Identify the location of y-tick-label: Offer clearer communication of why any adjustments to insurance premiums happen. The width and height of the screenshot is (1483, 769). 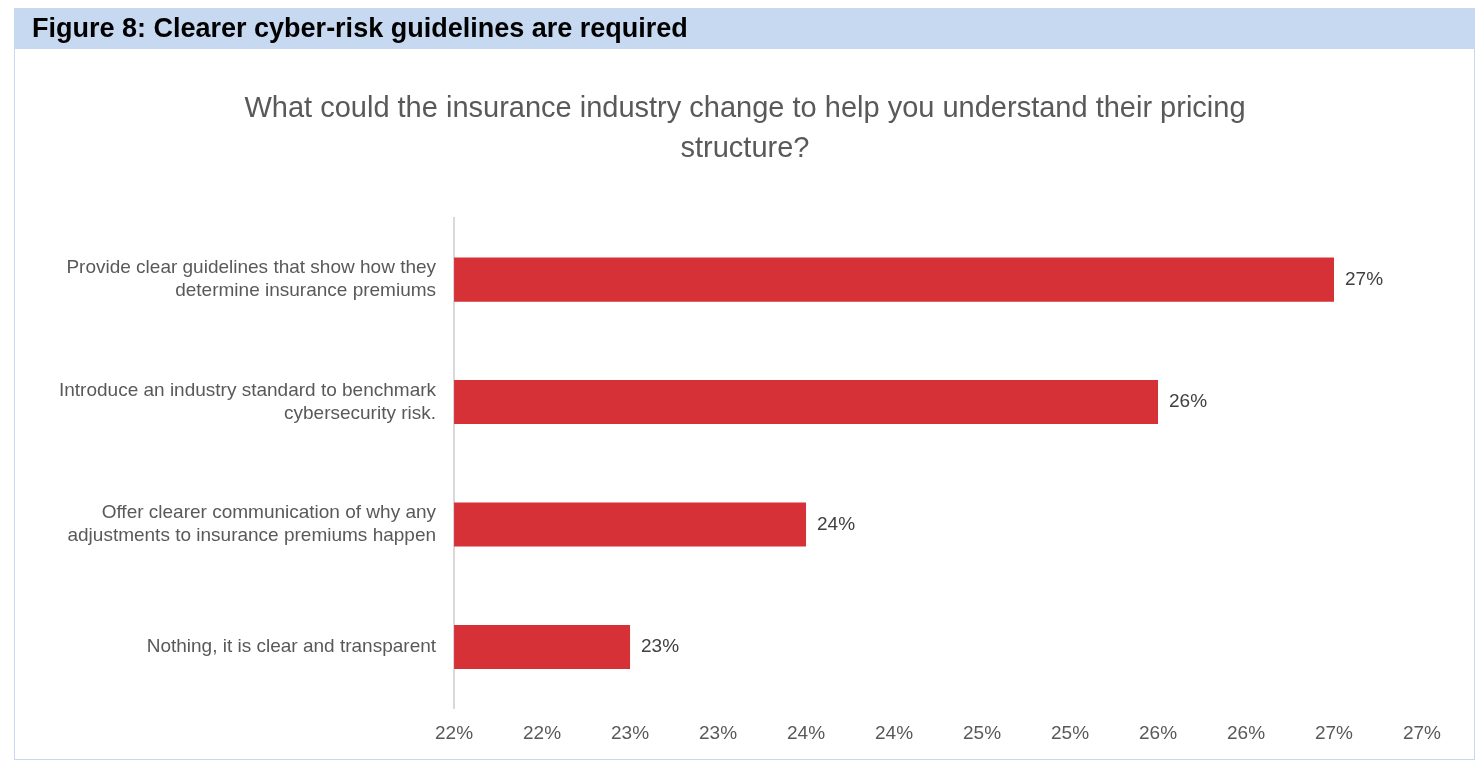
(252, 523).